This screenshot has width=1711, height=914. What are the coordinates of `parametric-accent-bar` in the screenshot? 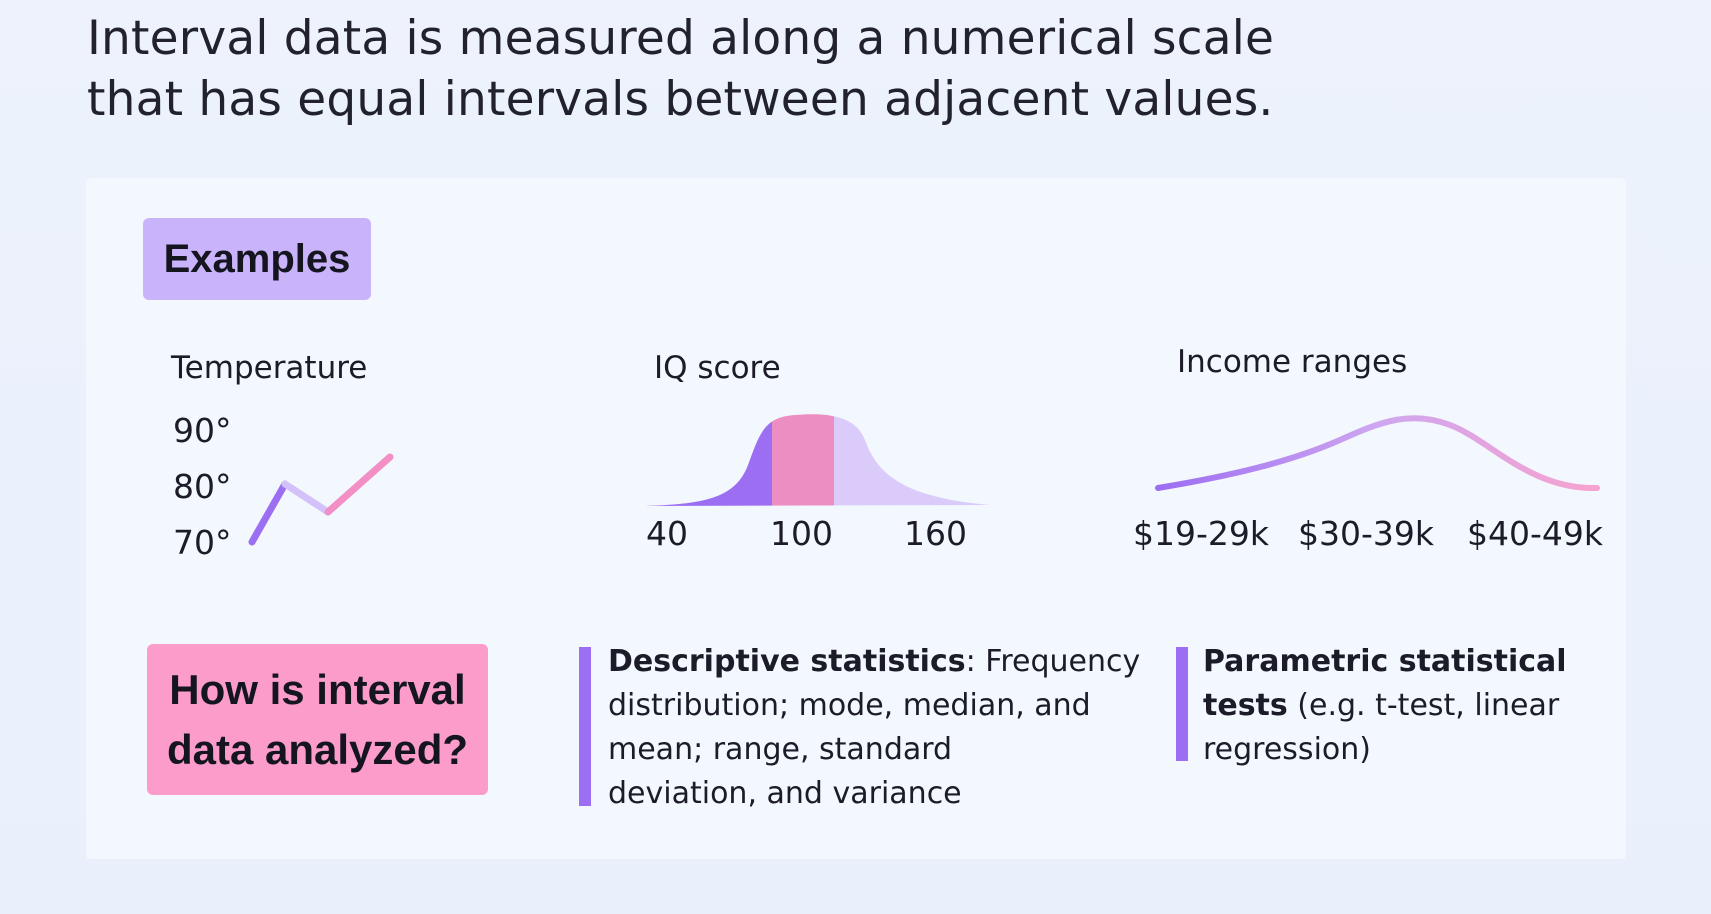 It's located at (1182, 704).